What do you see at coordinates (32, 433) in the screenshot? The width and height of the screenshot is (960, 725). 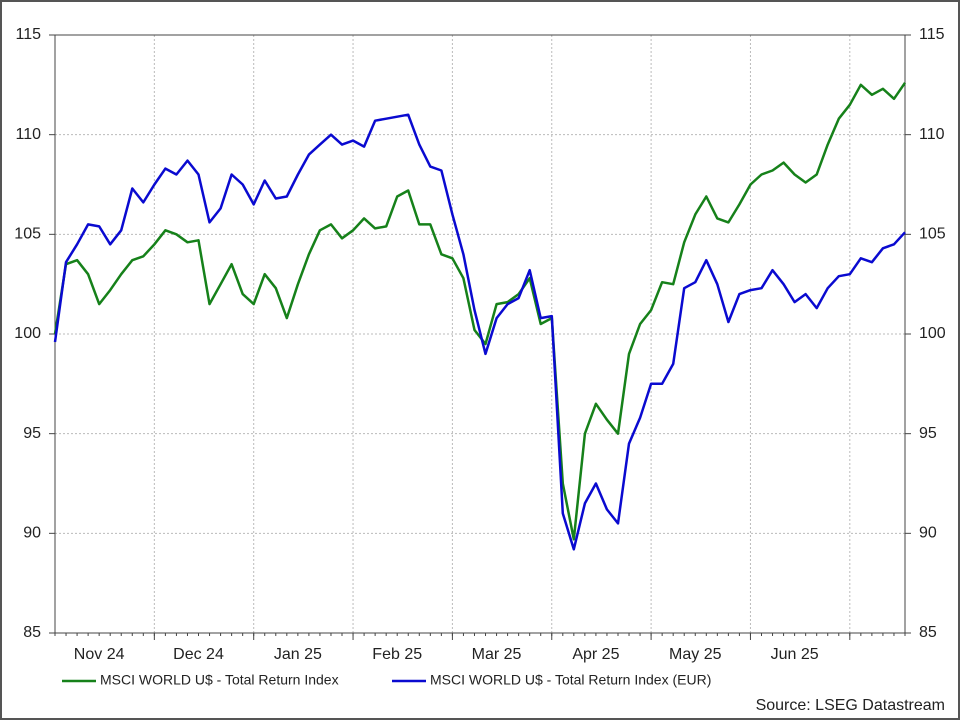 I see `y-tick-label: 95` at bounding box center [32, 433].